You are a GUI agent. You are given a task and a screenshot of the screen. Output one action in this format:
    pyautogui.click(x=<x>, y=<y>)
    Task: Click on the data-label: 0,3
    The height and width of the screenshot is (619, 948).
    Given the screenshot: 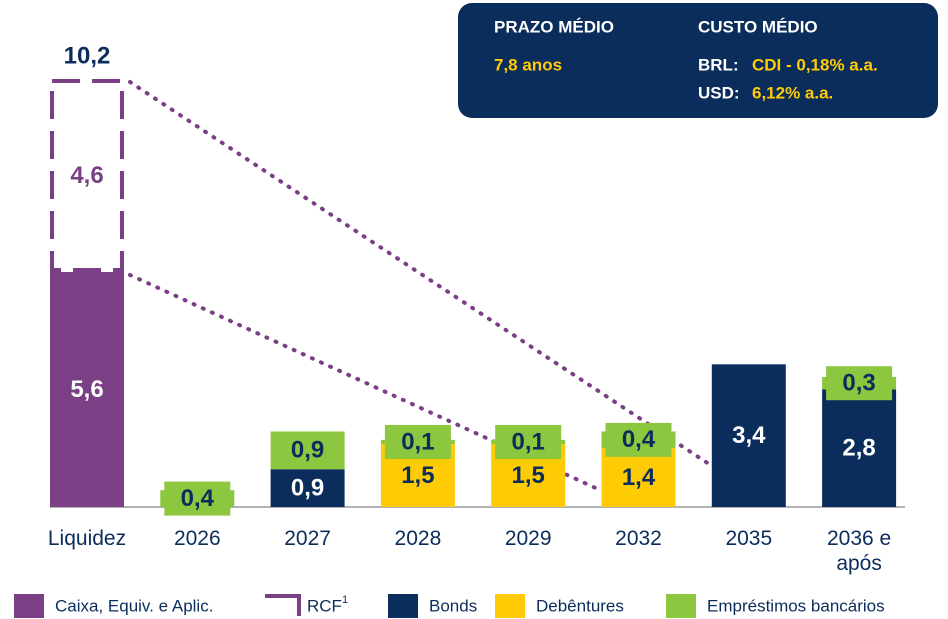 What is the action you would take?
    pyautogui.click(x=858, y=383)
    